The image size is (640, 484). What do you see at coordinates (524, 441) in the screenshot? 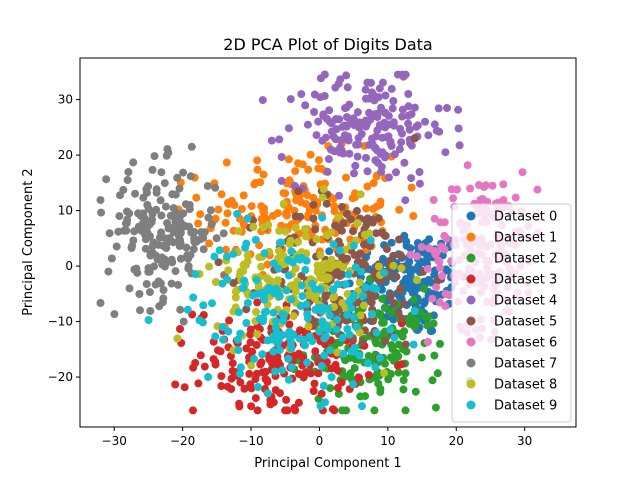
I see `x-tick-label: 30` at bounding box center [524, 441].